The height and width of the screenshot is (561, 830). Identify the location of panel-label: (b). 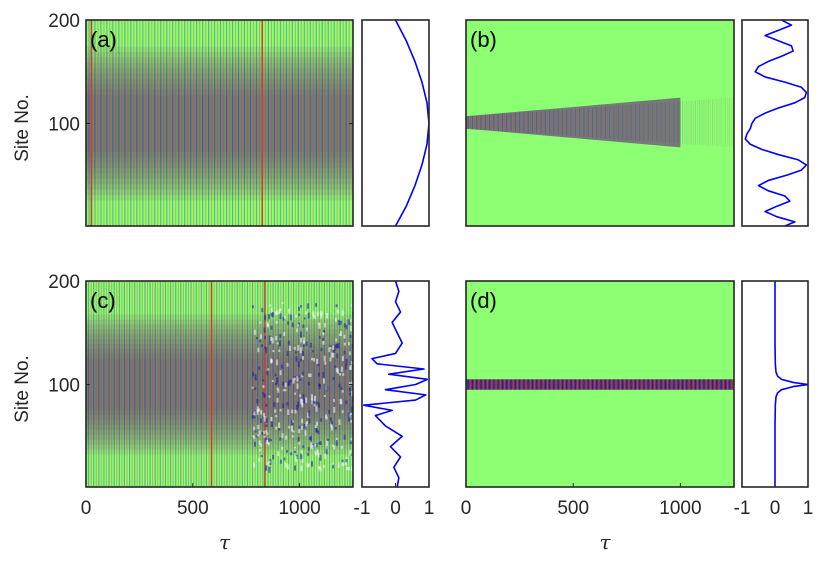
(483, 39).